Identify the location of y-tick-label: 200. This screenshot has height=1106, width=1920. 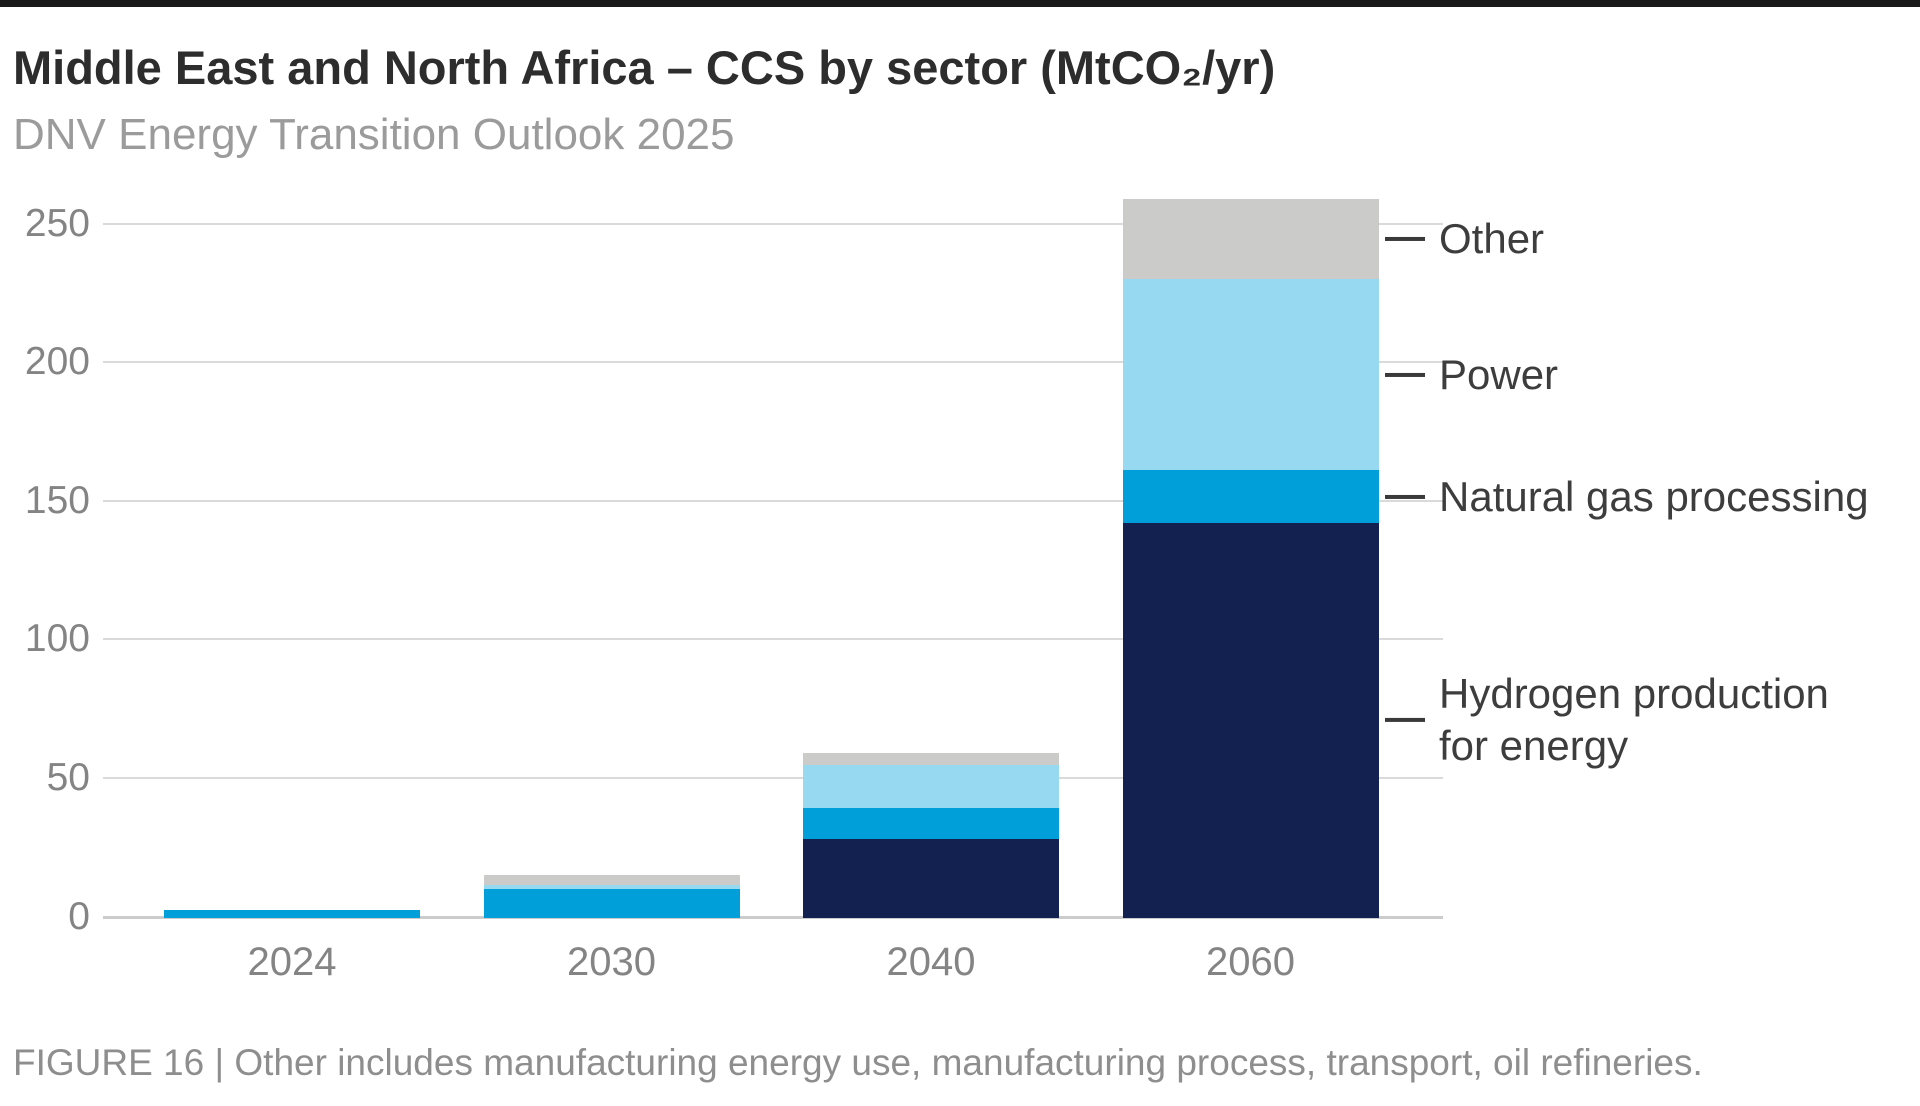
(57, 362).